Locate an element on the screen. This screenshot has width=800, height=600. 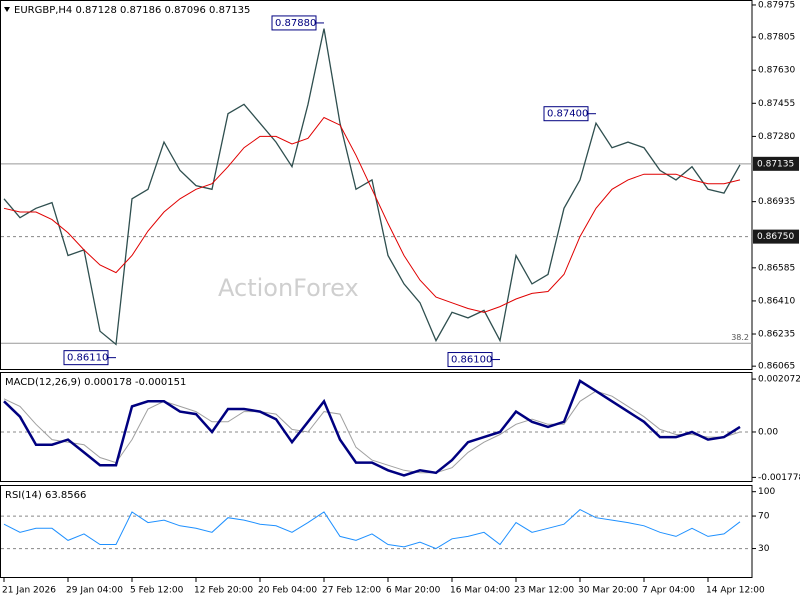
annotation-label: 0.86110 is located at coordinates (87, 358).